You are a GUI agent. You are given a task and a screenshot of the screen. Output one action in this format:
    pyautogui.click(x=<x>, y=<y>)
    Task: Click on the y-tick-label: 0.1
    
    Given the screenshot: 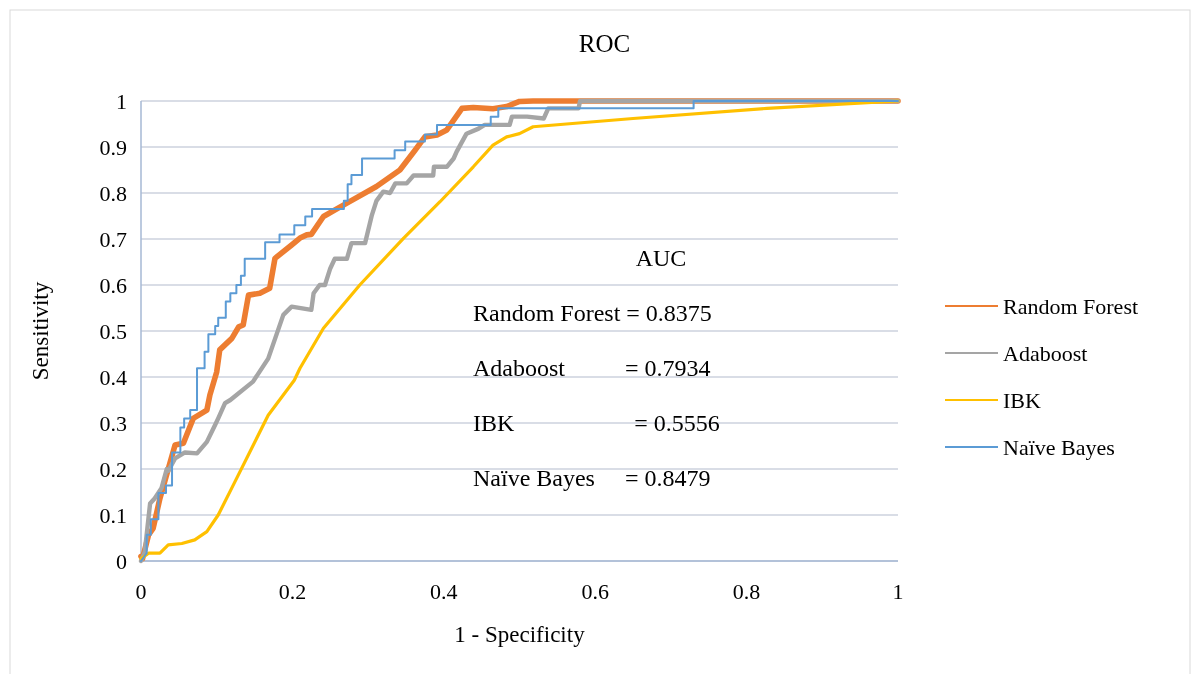 What is the action you would take?
    pyautogui.click(x=113, y=515)
    